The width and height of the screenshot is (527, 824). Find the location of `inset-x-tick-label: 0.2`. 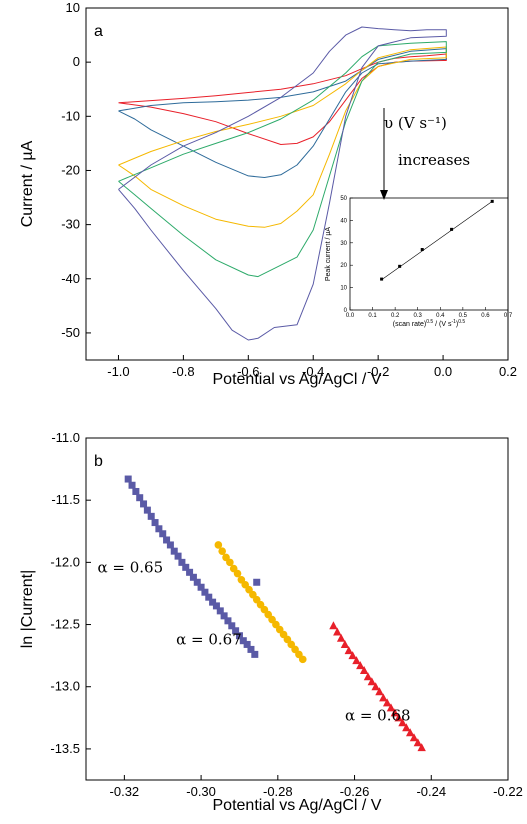

inset-x-tick-label: 0.2 is located at coordinates (395, 316).